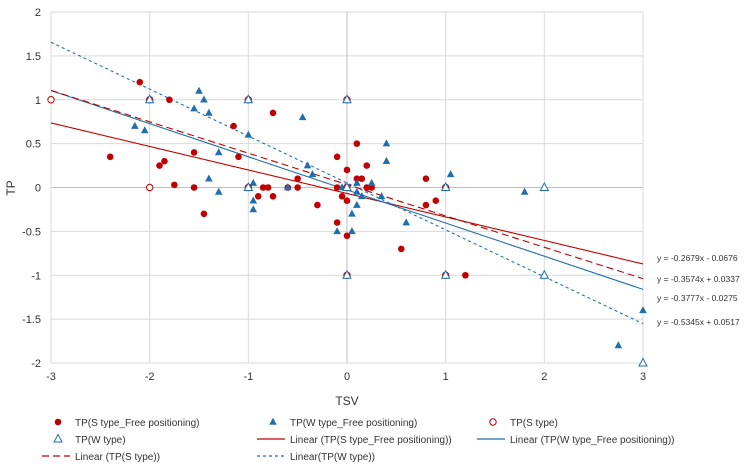 The width and height of the screenshot is (749, 475). I want to click on y-tick-label: 1.5, so click(33, 57).